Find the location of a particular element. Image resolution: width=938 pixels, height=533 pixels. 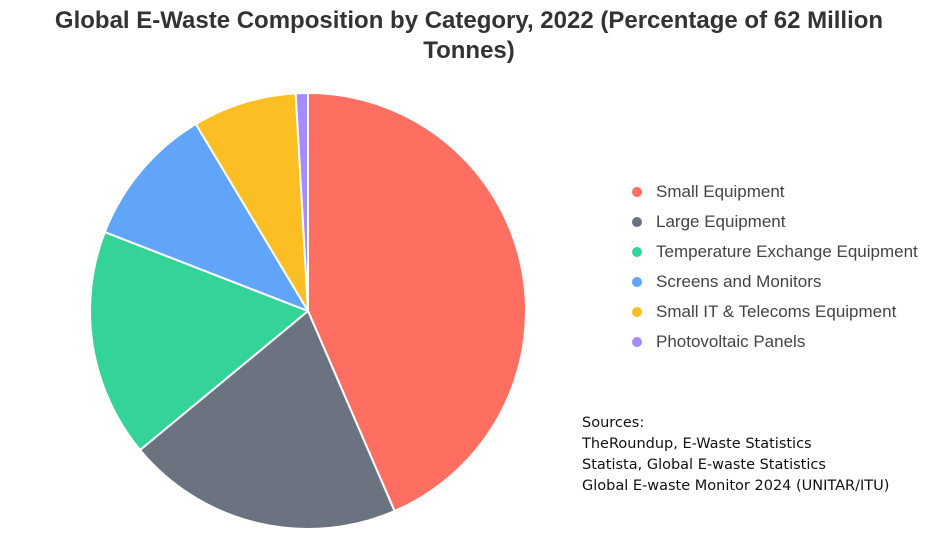

legend-label: Photovoltaic Panels is located at coordinates (731, 341).